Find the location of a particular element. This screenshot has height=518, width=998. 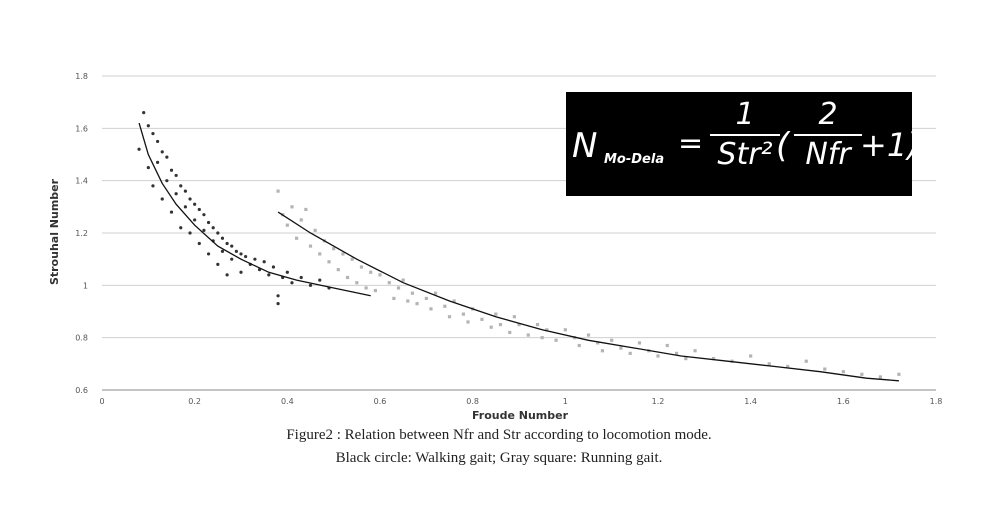

x-tick-label: 1.2 is located at coordinates (658, 401).